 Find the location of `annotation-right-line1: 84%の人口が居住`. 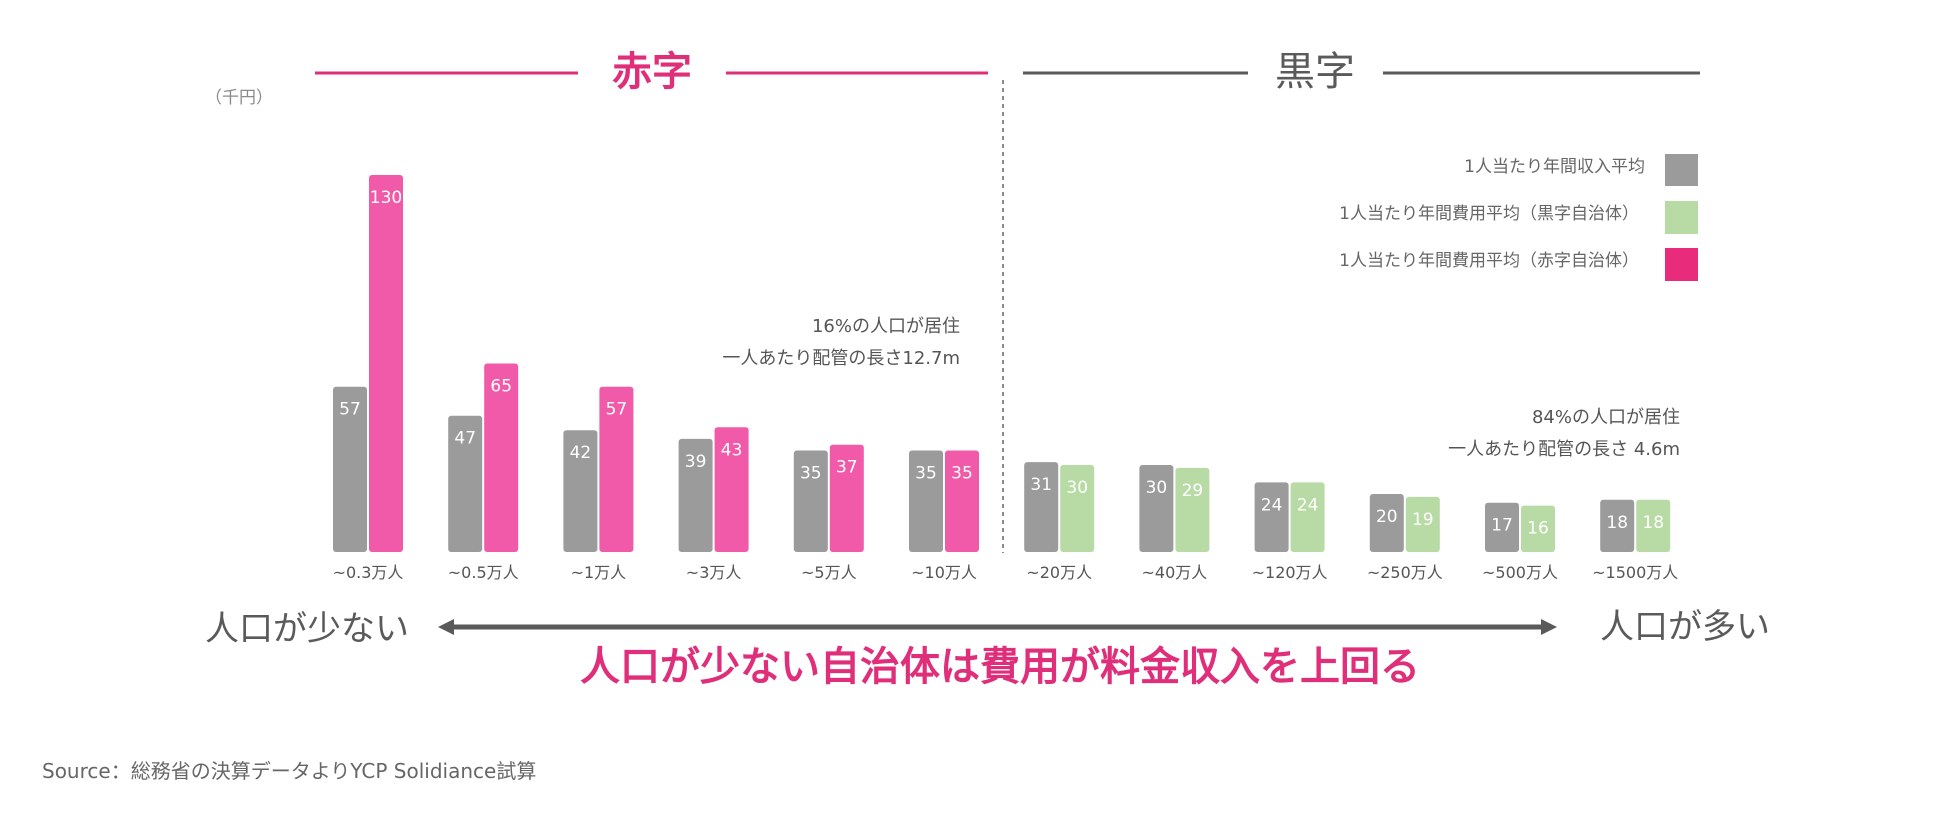

annotation-right-line1: 84%の人口が居住 is located at coordinates (1606, 417).